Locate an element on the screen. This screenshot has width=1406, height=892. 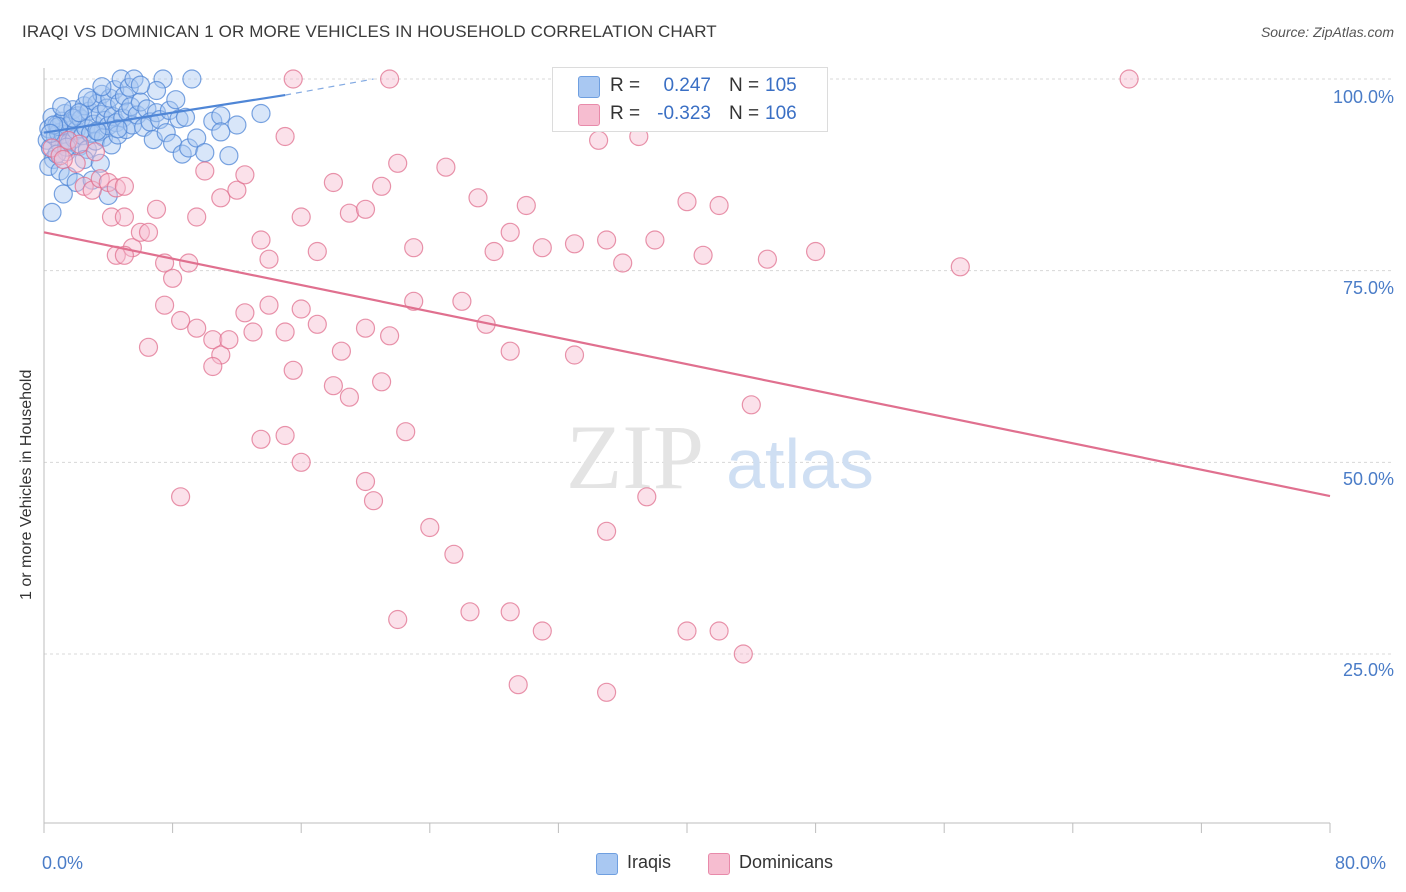
legend-swatch-dominicans is located at coordinates (589, 115).